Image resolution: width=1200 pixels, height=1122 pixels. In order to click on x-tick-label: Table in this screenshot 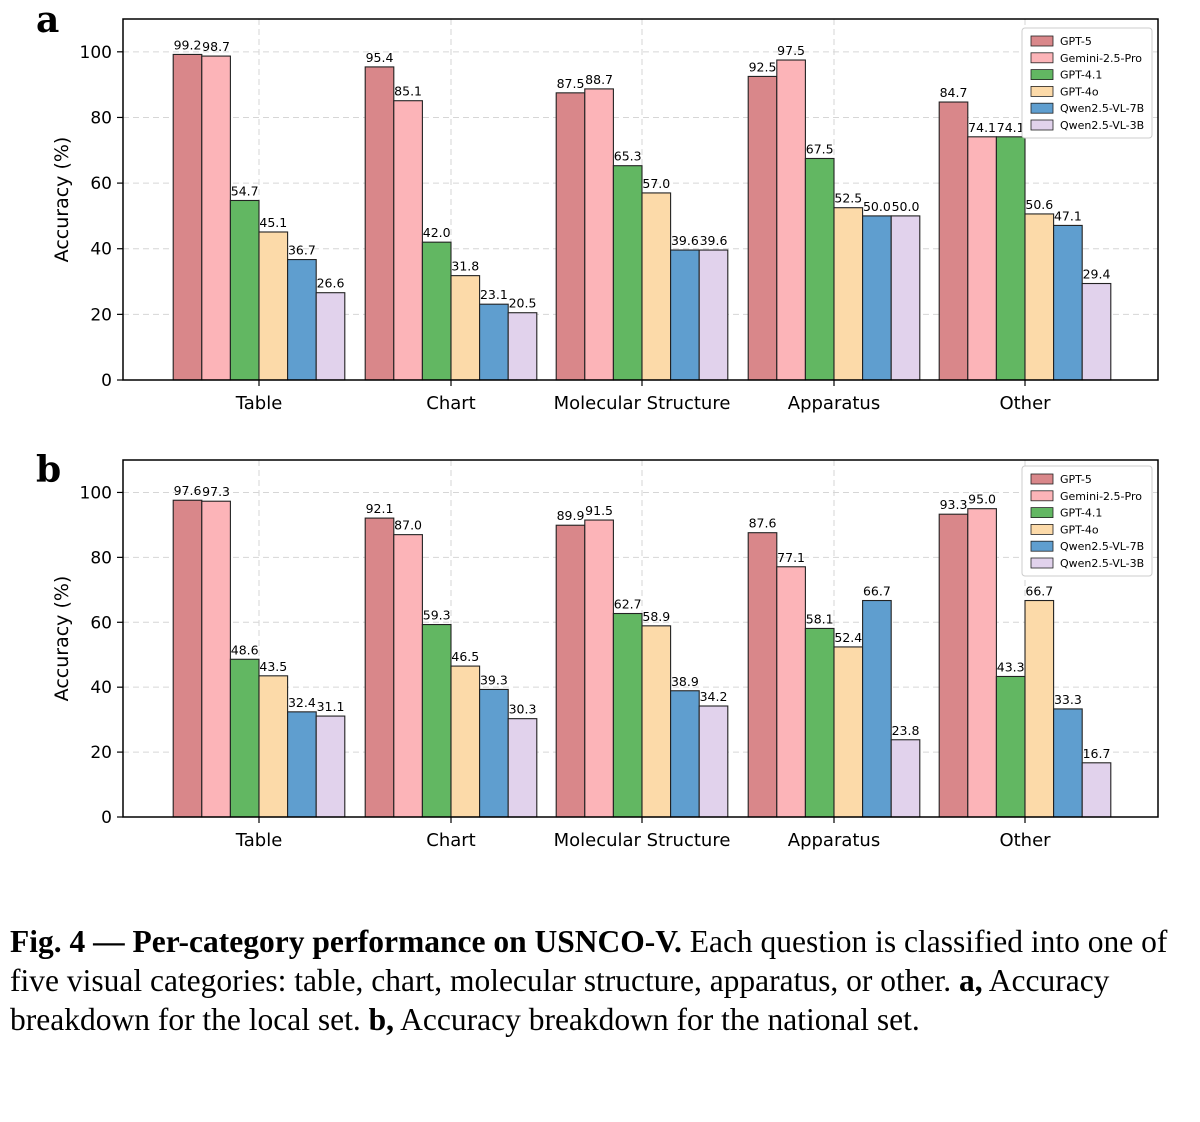, I will do `click(259, 840)`.